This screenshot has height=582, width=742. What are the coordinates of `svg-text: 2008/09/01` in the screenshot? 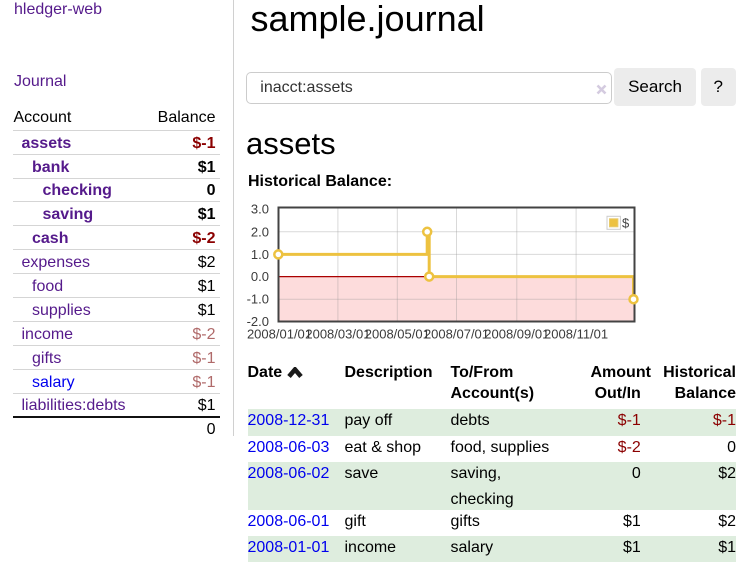 It's located at (516, 334).